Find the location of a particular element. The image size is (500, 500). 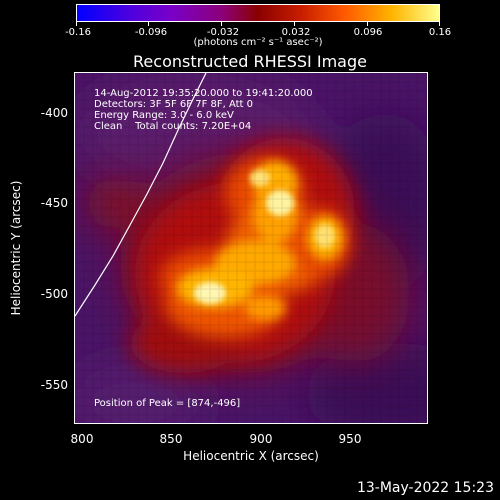

colorbar-tick-label: 0.096 is located at coordinates (368, 32).